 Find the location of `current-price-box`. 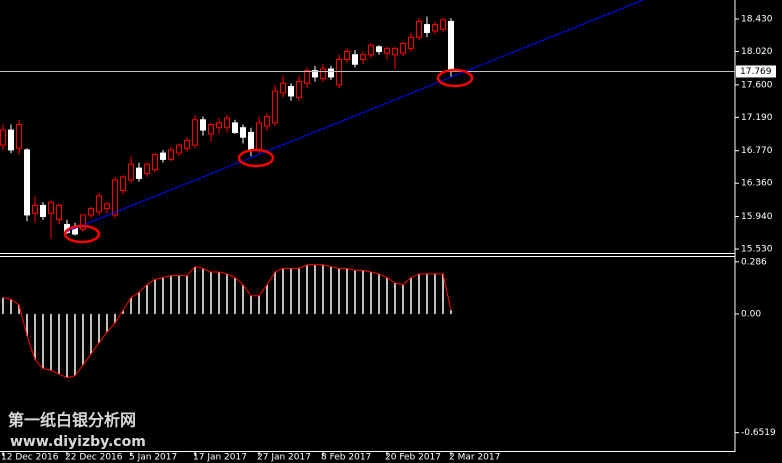

current-price-box is located at coordinates (756, 71).